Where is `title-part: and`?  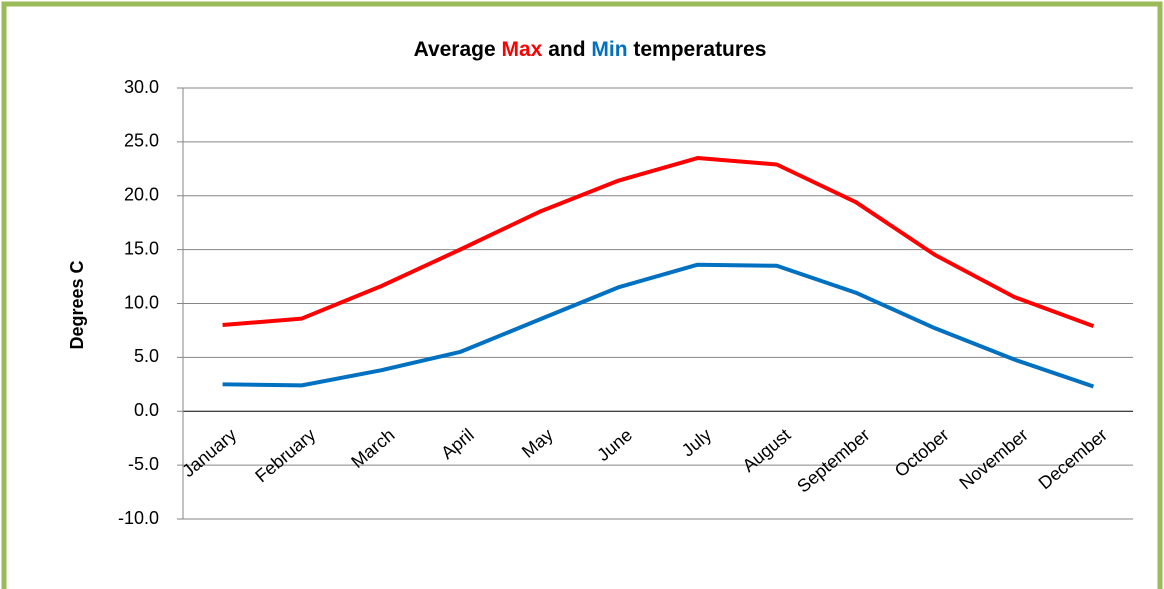 title-part: and is located at coordinates (566, 49).